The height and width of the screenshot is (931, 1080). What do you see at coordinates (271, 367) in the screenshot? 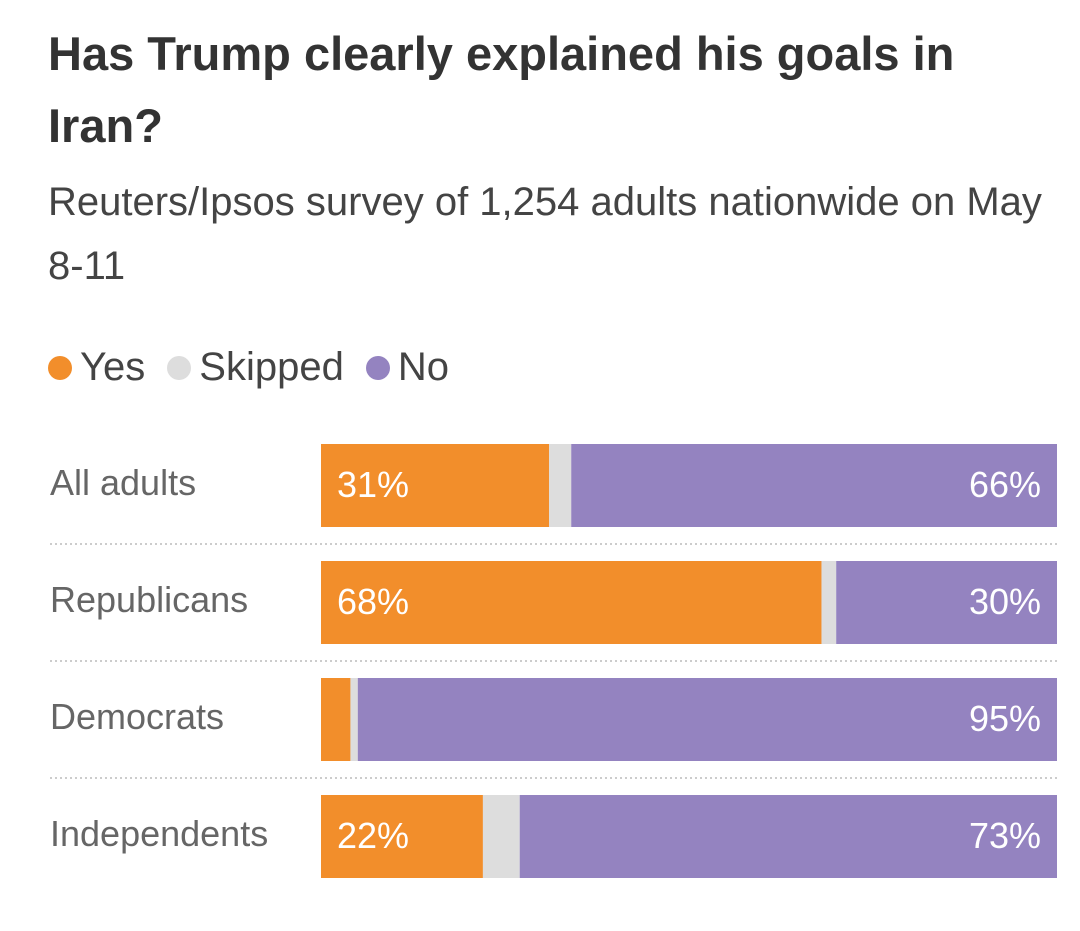
I see `legend-label: Skipped` at bounding box center [271, 367].